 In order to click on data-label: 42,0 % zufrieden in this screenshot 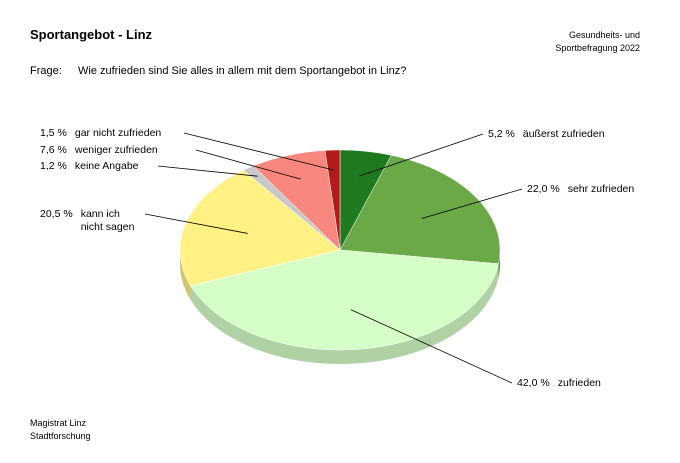, I will do `click(559, 383)`.